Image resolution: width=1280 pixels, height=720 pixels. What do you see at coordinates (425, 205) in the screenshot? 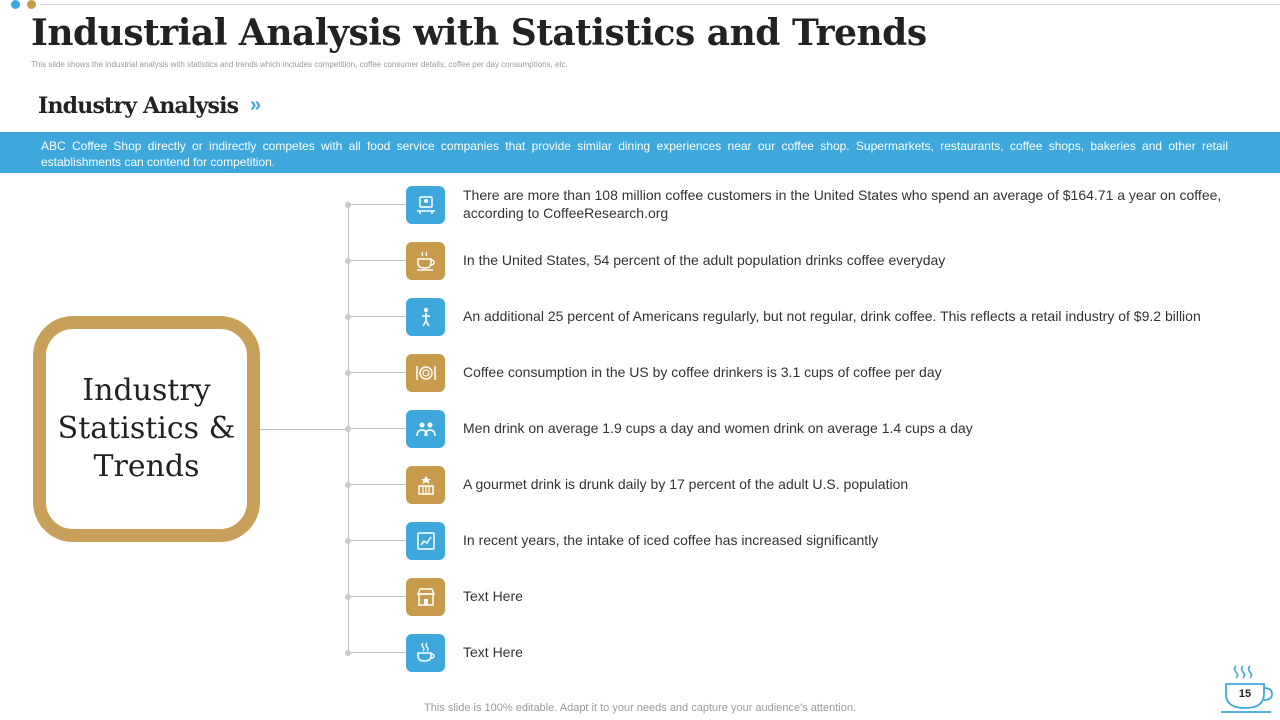
I see `customer-desk-icon` at bounding box center [425, 205].